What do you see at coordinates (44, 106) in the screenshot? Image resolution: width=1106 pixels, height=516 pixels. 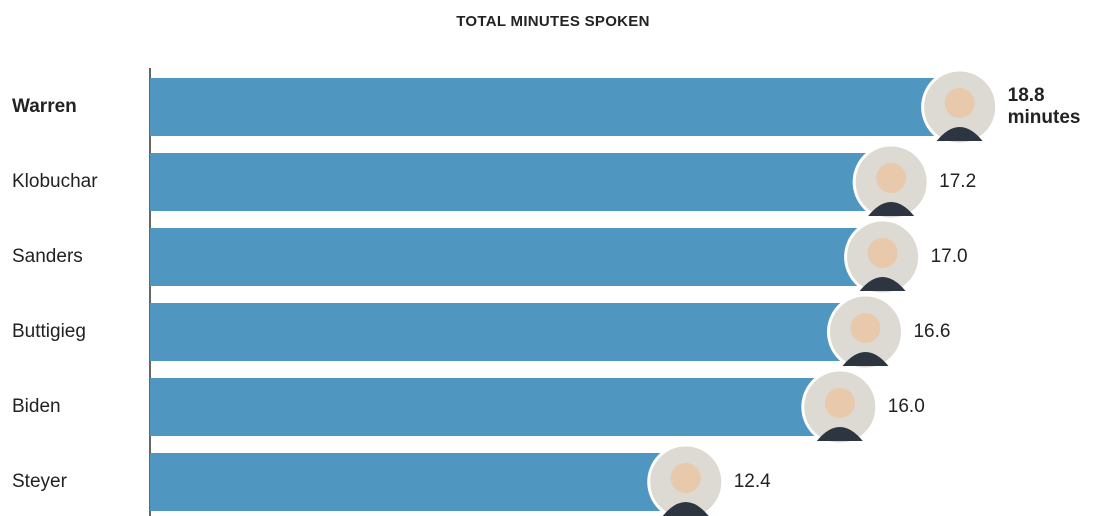 I see `y-tick-label: Warren` at bounding box center [44, 106].